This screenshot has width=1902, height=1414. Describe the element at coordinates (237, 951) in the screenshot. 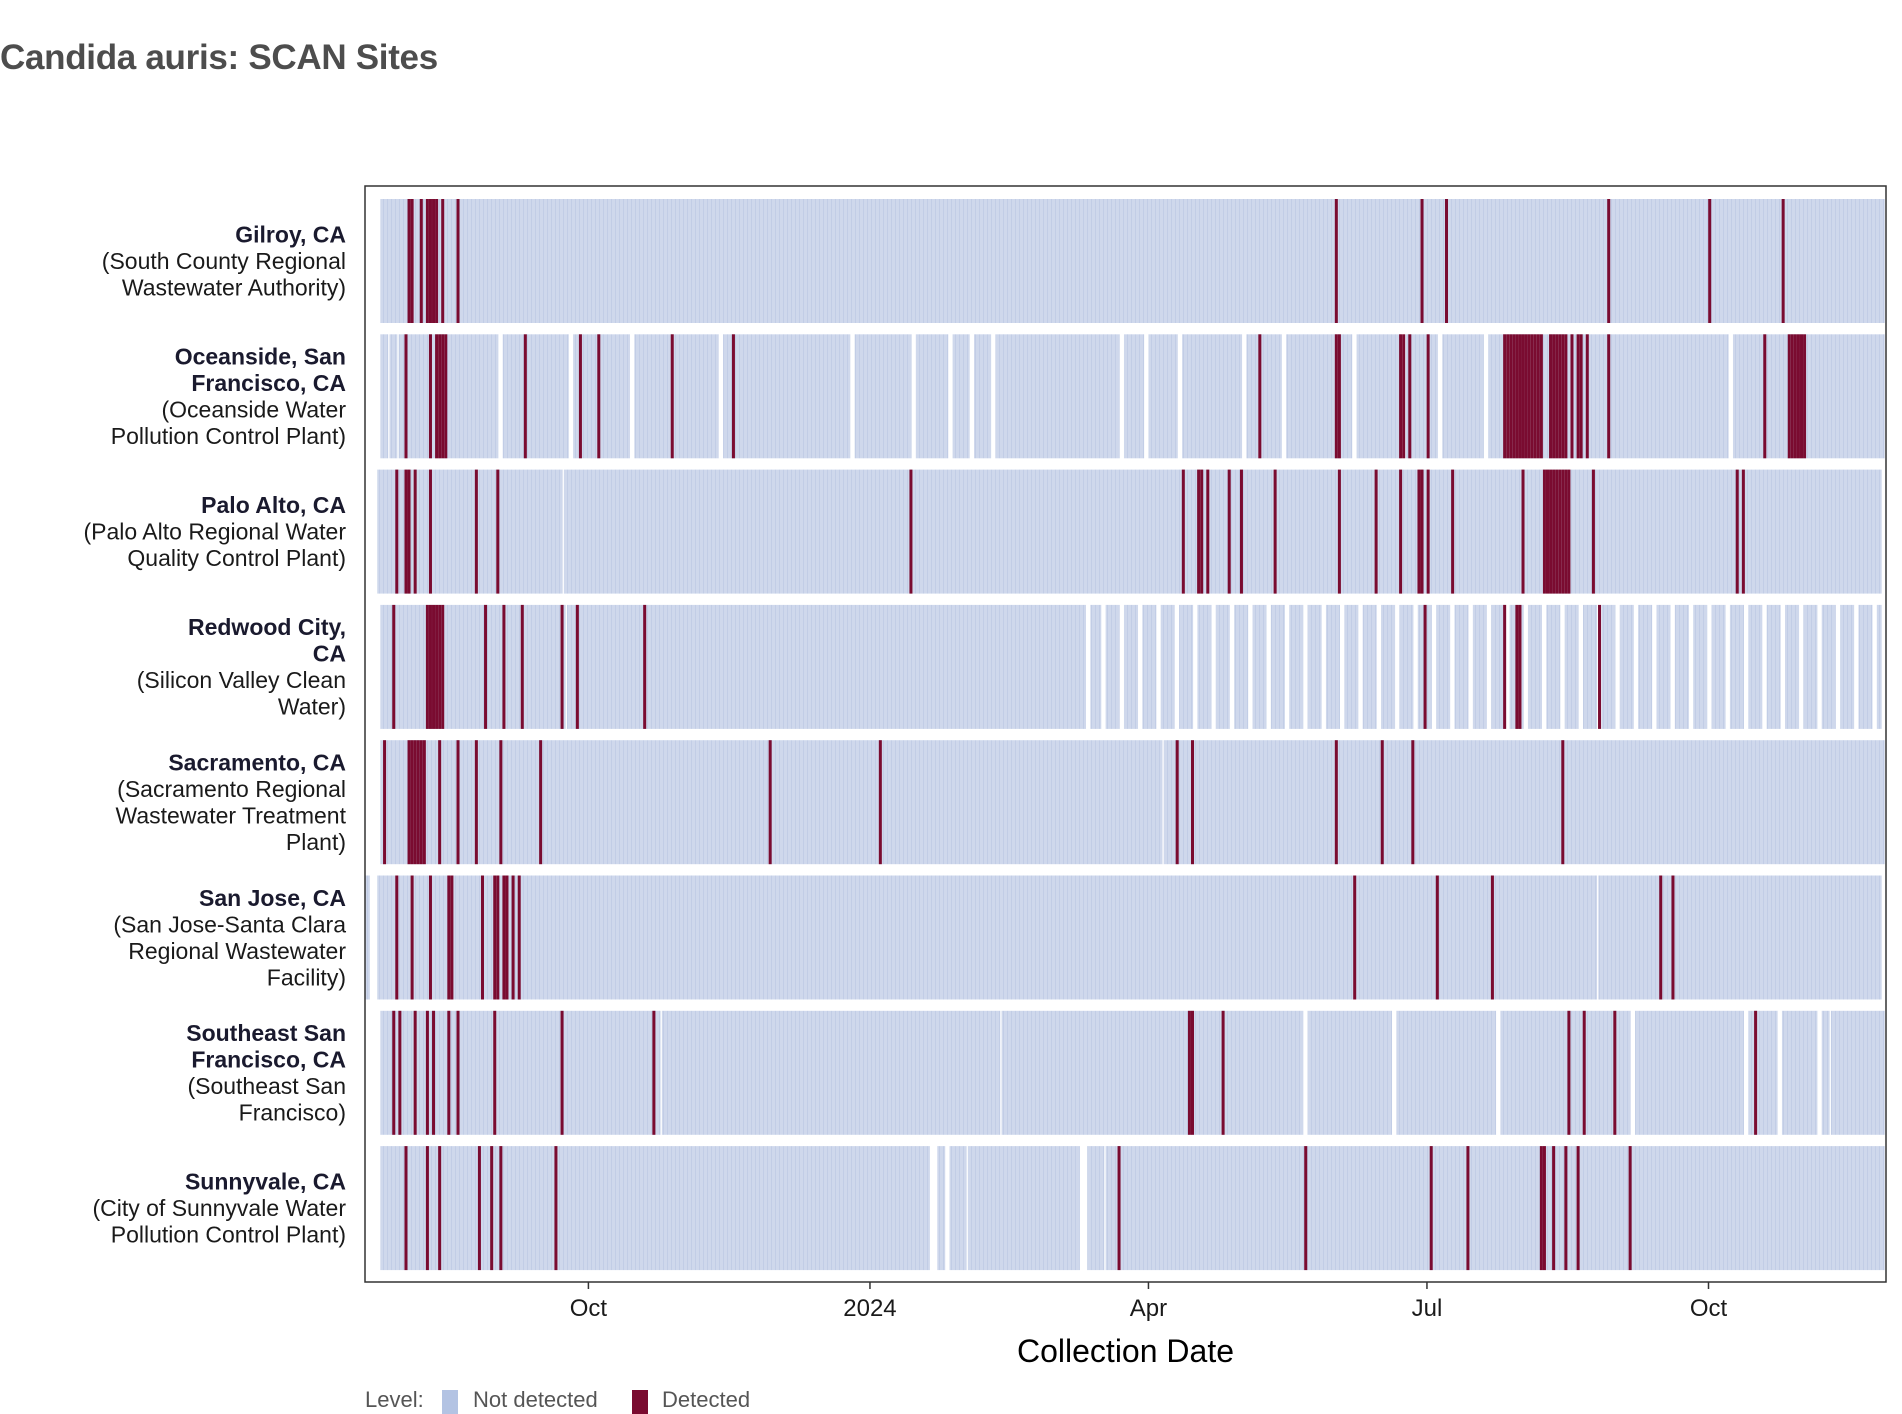

I see `site-facility-line: Regional Wastewater` at that location.